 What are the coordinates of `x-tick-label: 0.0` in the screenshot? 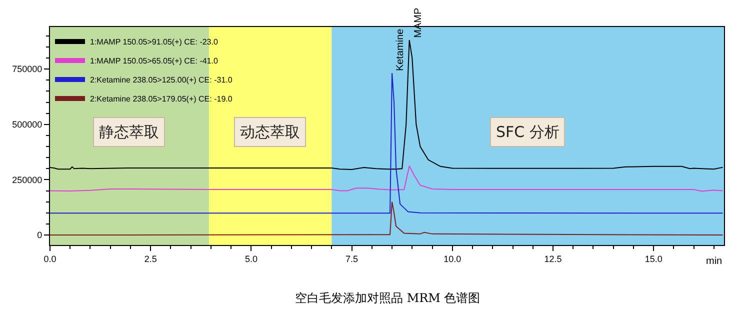 It's located at (50, 259).